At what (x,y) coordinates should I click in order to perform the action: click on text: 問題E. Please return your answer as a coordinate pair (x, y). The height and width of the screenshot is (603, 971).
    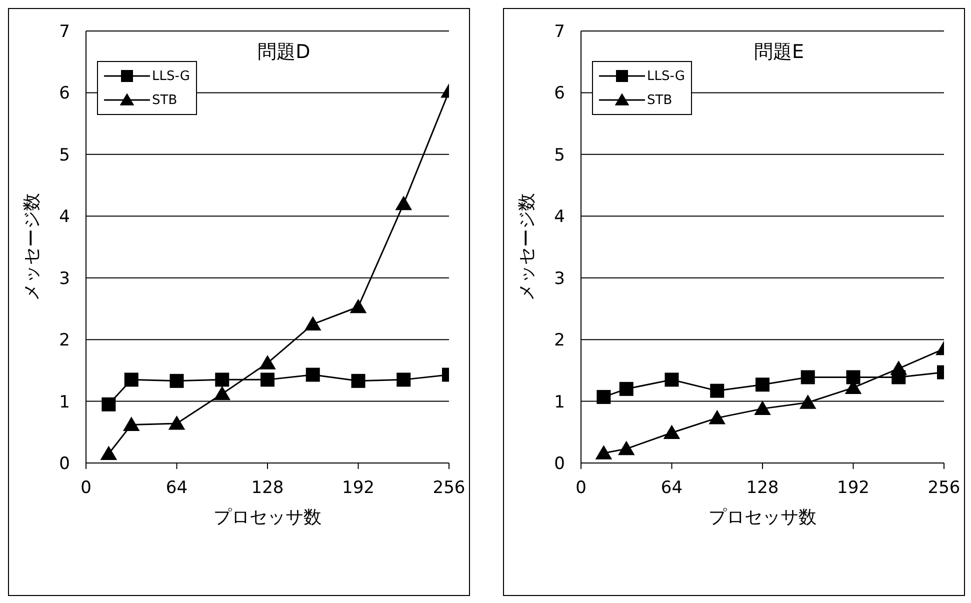
    Looking at the image, I should click on (779, 52).